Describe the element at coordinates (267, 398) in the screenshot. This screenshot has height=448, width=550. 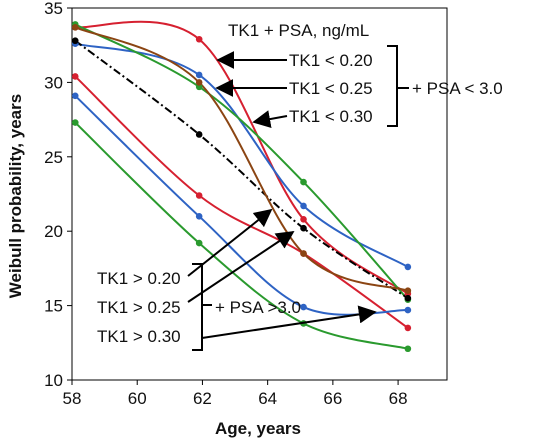
I see `x-tick-label: 64` at that location.